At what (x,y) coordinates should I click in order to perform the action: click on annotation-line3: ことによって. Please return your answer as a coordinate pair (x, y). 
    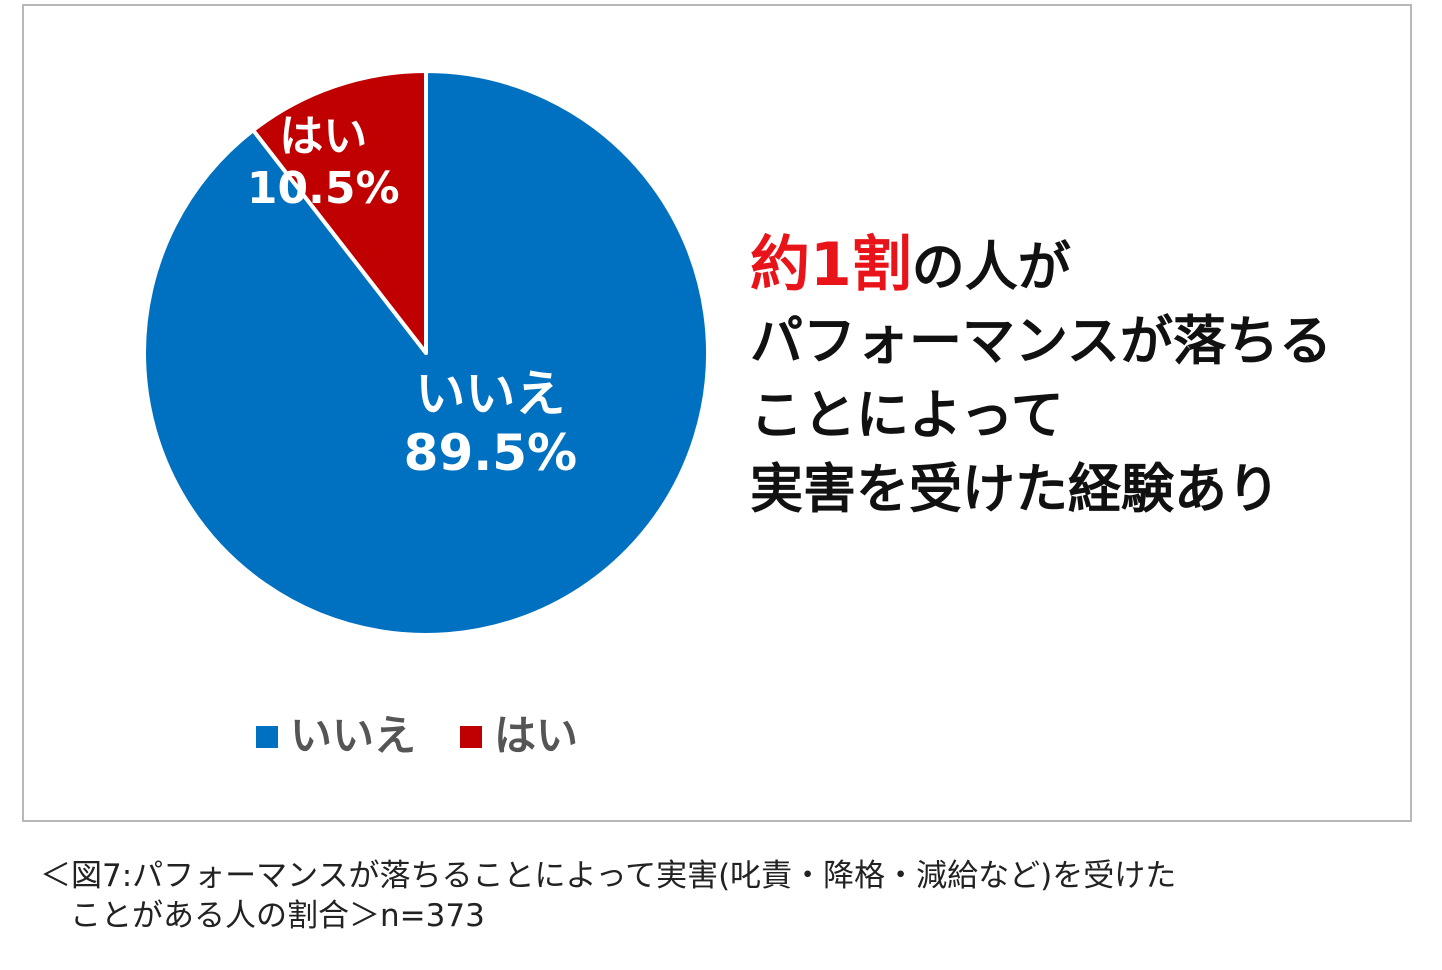
    Looking at the image, I should click on (907, 415).